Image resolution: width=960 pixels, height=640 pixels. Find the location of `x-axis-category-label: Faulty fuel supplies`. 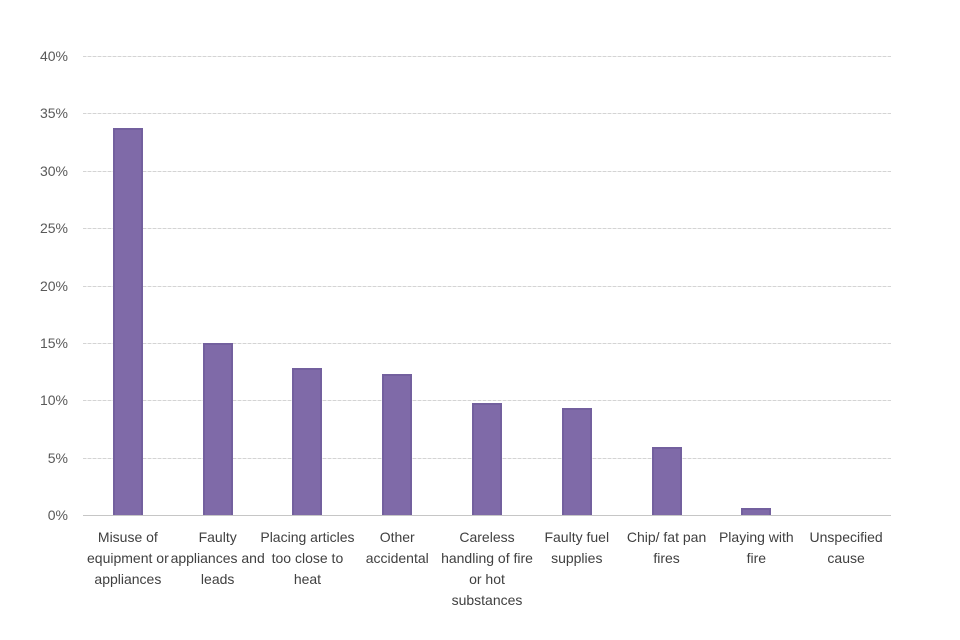

x-axis-category-label: Faulty fuel supplies is located at coordinates (577, 547).